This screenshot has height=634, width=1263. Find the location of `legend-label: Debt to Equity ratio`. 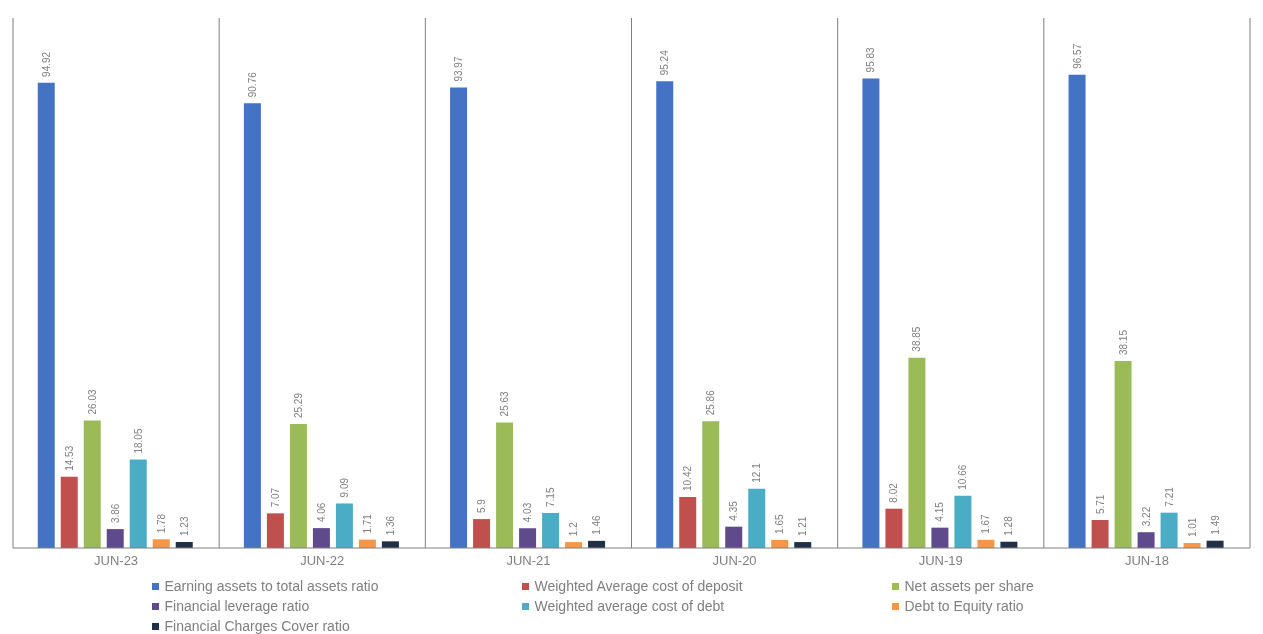

legend-label: Debt to Equity ratio is located at coordinates (964, 606).